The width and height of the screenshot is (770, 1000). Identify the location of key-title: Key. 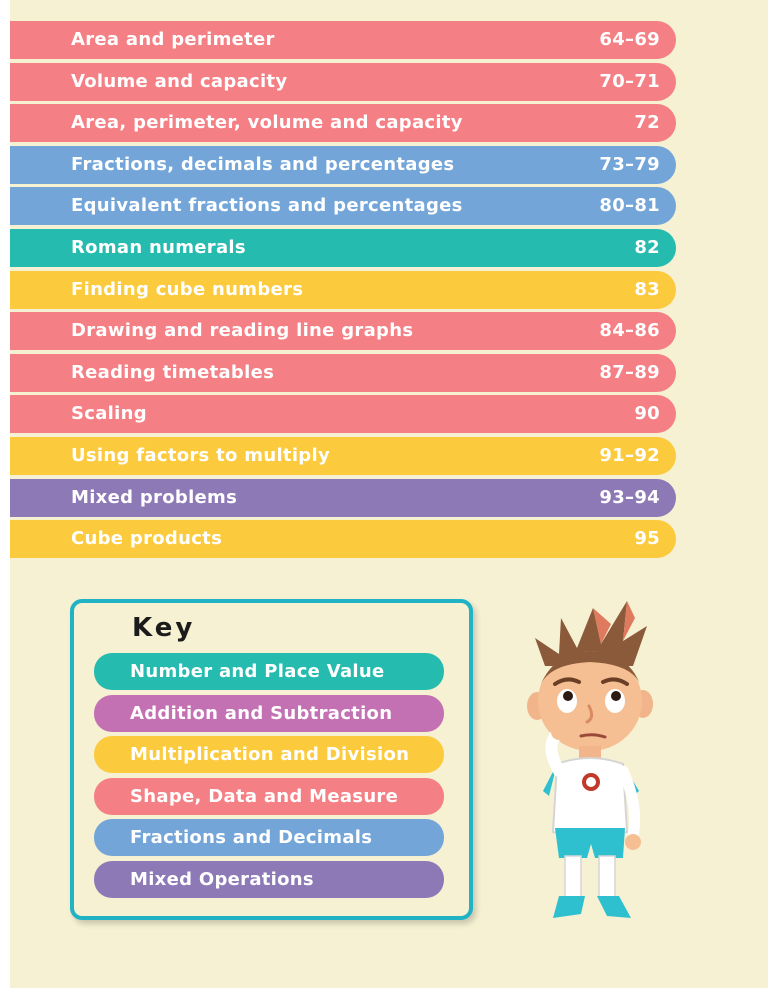
(164, 628).